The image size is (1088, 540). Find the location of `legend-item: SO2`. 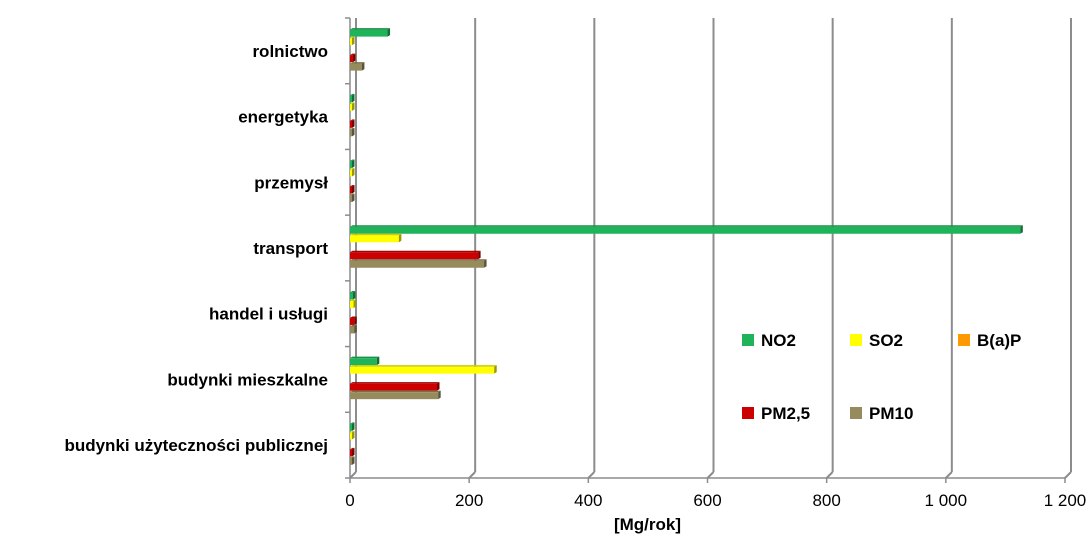

legend-item: SO2 is located at coordinates (876, 340).